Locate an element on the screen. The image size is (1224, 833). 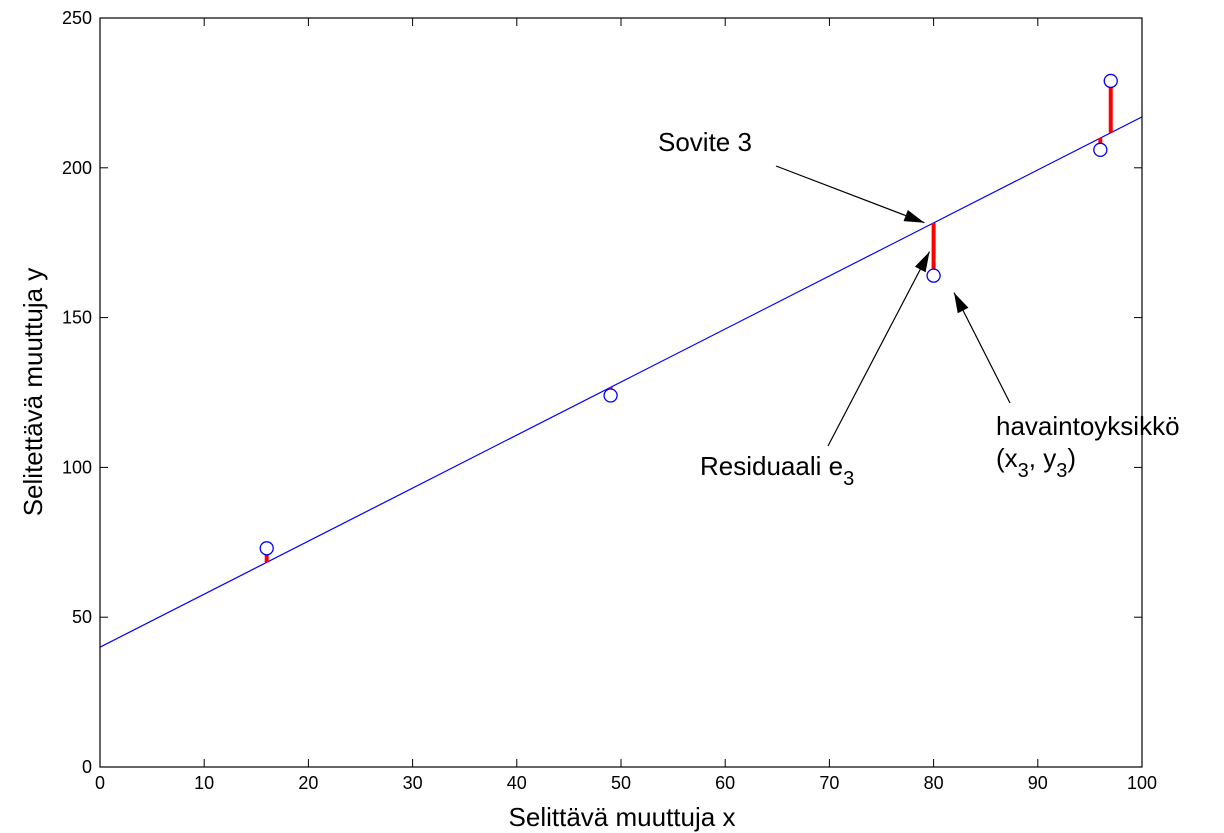
x-tick-label: 0 is located at coordinates (100, 783).